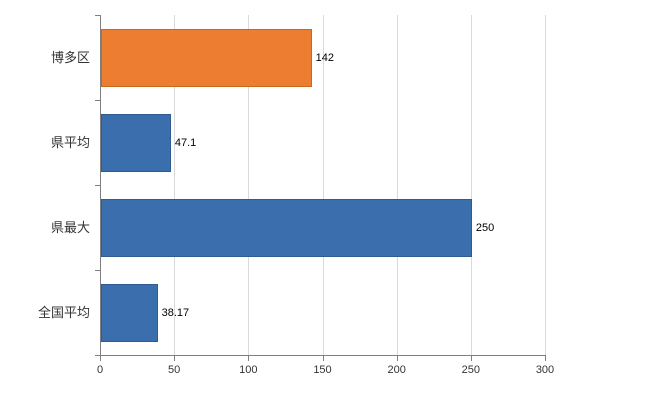 The width and height of the screenshot is (650, 400). What do you see at coordinates (396, 370) in the screenshot?
I see `x-axis-tick-label: 200` at bounding box center [396, 370].